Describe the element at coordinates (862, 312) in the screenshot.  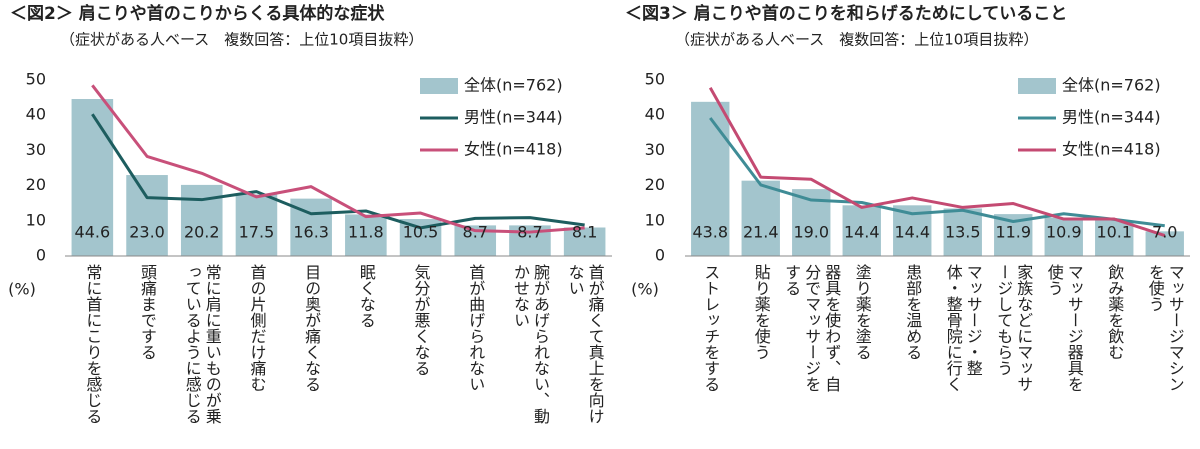
I see `x-tick-label: 塗り薬を塗る` at that location.